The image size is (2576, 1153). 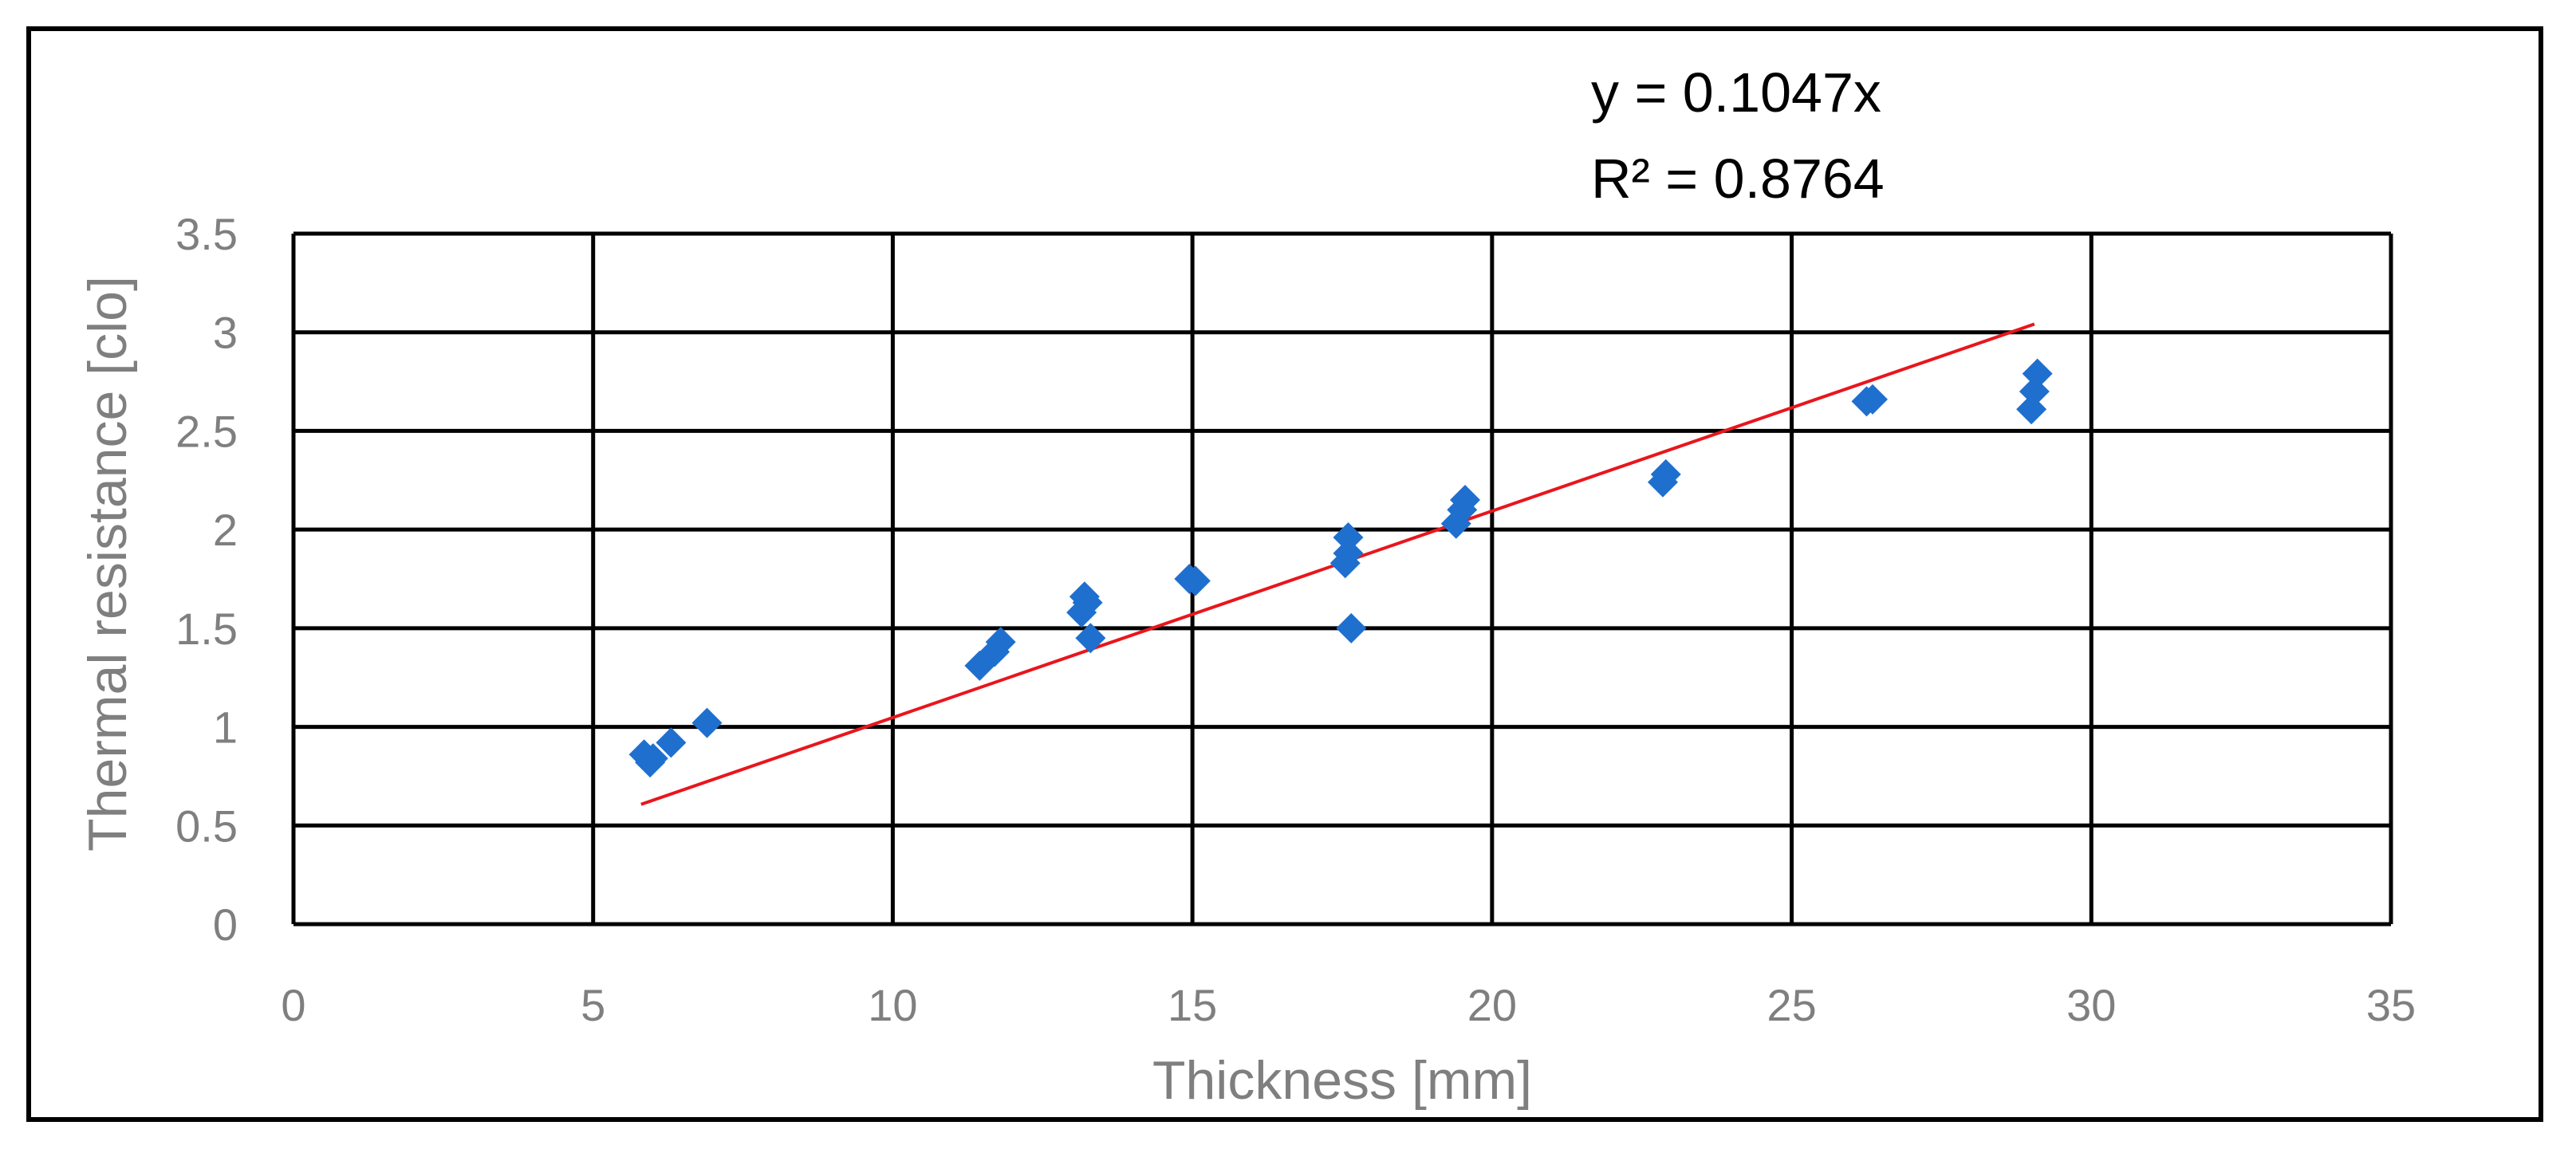 What do you see at coordinates (293, 1005) in the screenshot?
I see `x-tick-label: 0` at bounding box center [293, 1005].